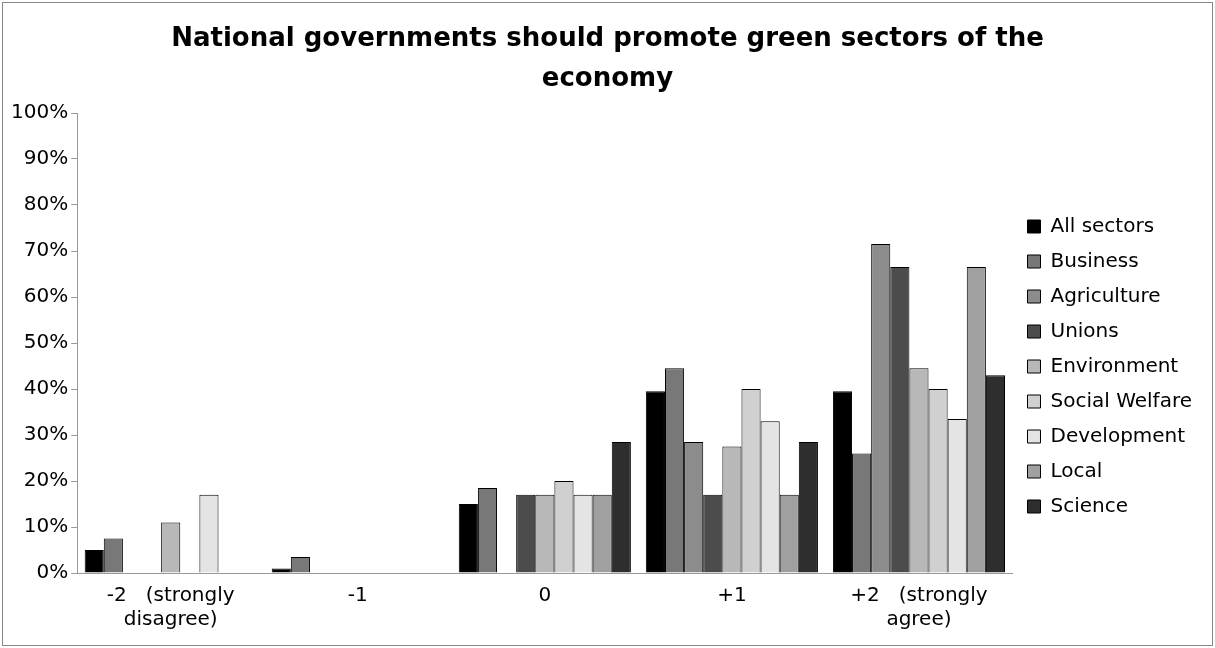  I want to click on legend-label: All sectors, so click(1102, 224).